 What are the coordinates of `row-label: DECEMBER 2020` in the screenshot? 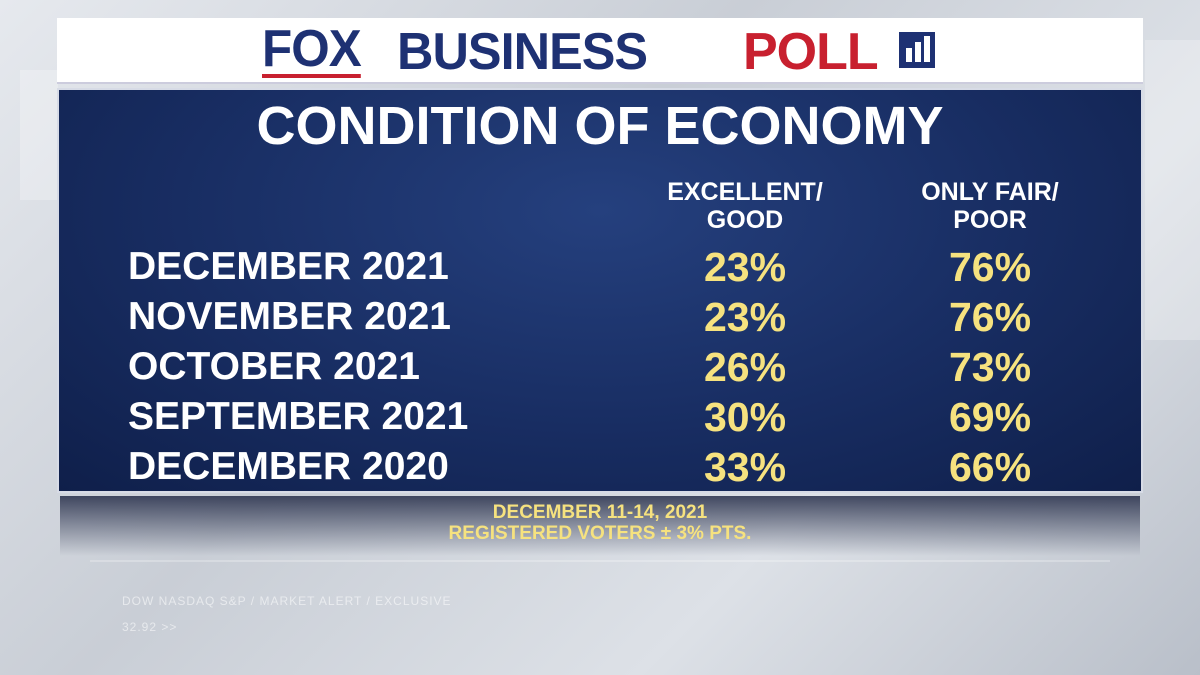 It's located at (288, 466).